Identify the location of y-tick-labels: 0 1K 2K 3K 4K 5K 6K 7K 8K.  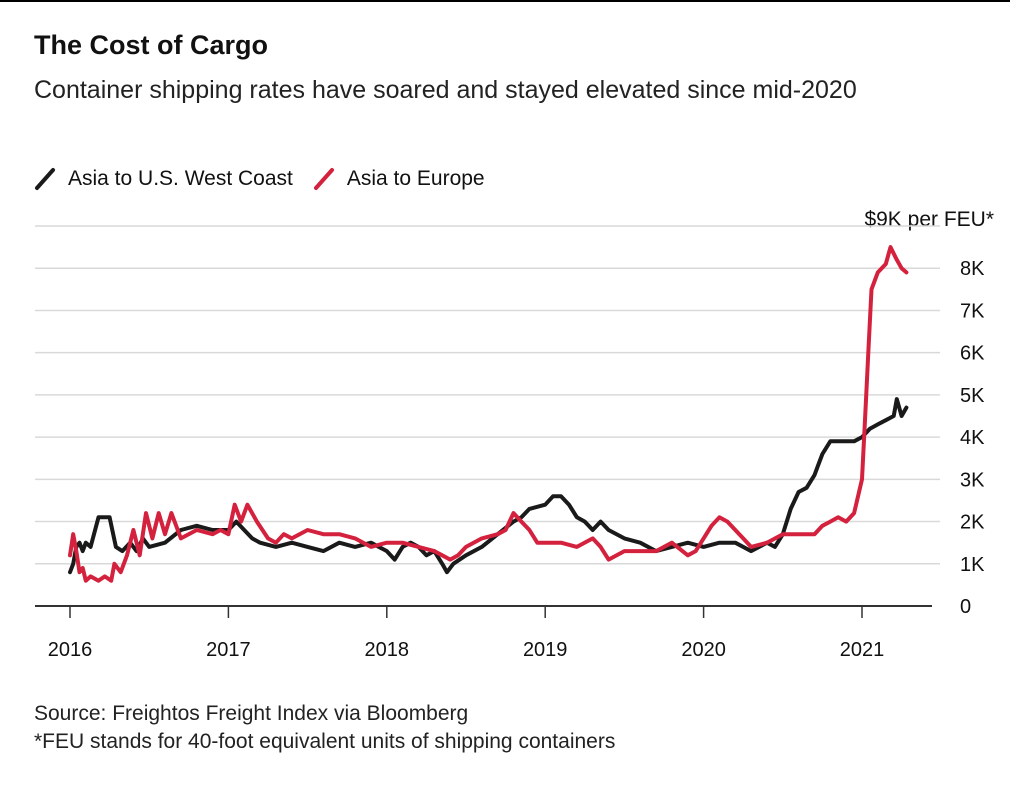
(972, 438).